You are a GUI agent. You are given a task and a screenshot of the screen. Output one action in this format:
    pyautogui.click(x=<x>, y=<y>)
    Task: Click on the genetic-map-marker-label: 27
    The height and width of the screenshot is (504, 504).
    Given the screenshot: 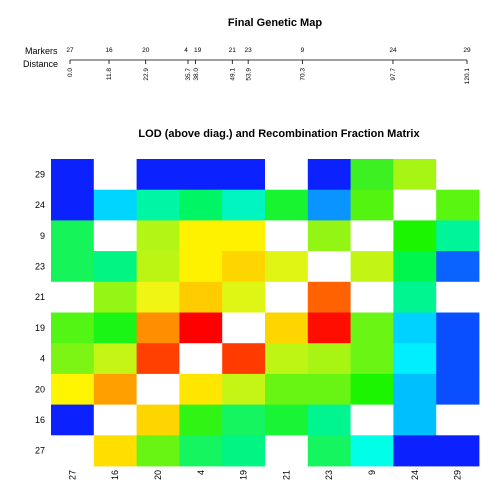 What is the action you would take?
    pyautogui.click(x=70, y=50)
    